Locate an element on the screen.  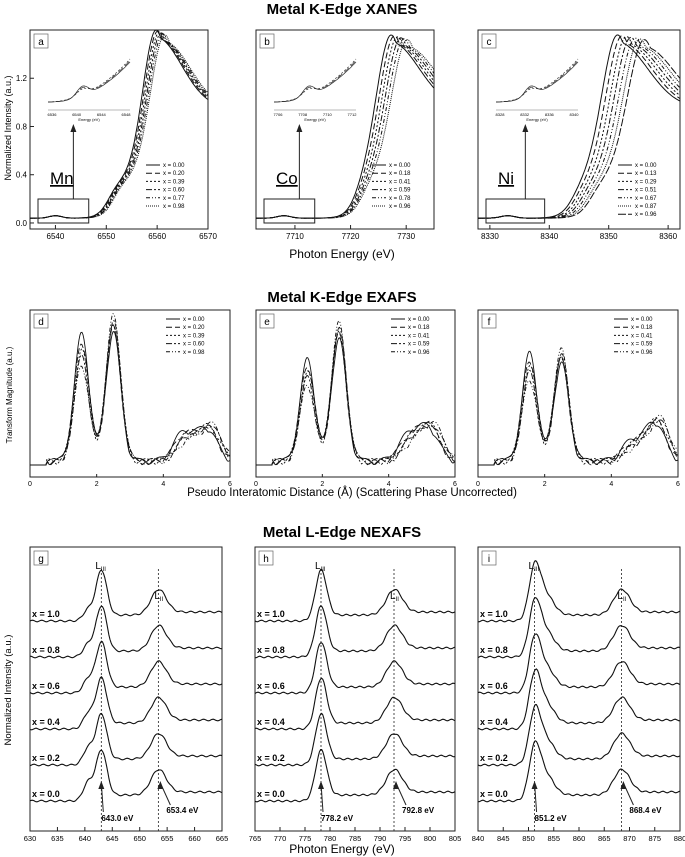
inset-tick-label: 6548 is located at coordinates (127, 114).